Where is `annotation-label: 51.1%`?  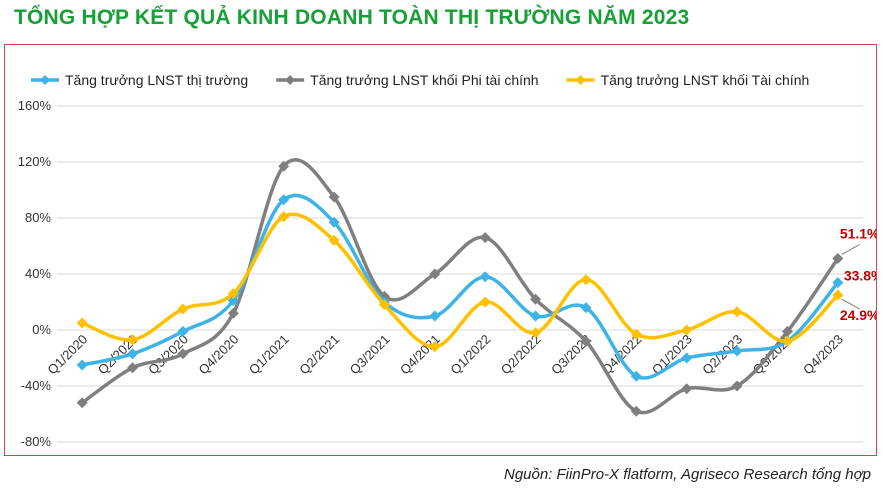 annotation-label: 51.1% is located at coordinates (858, 233).